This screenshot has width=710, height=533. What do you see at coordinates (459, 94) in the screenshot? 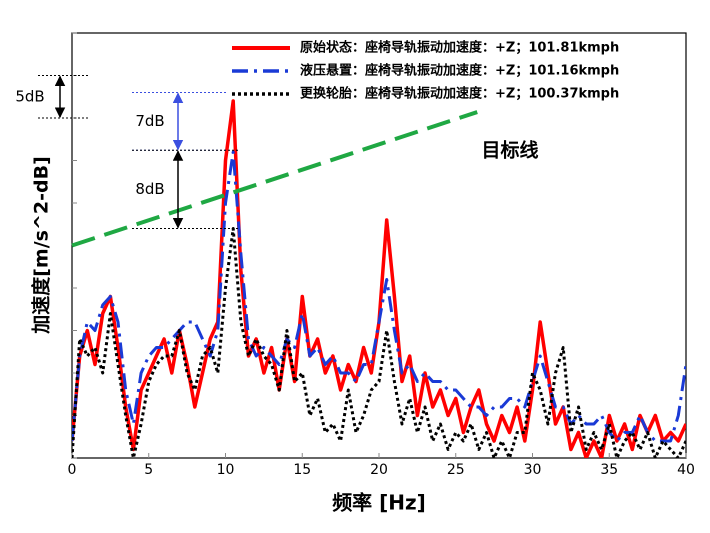
I see `legend-label: 更换轮胎：座椅导轨振动加速度：+Z；100.37kmph` at bounding box center [459, 94].